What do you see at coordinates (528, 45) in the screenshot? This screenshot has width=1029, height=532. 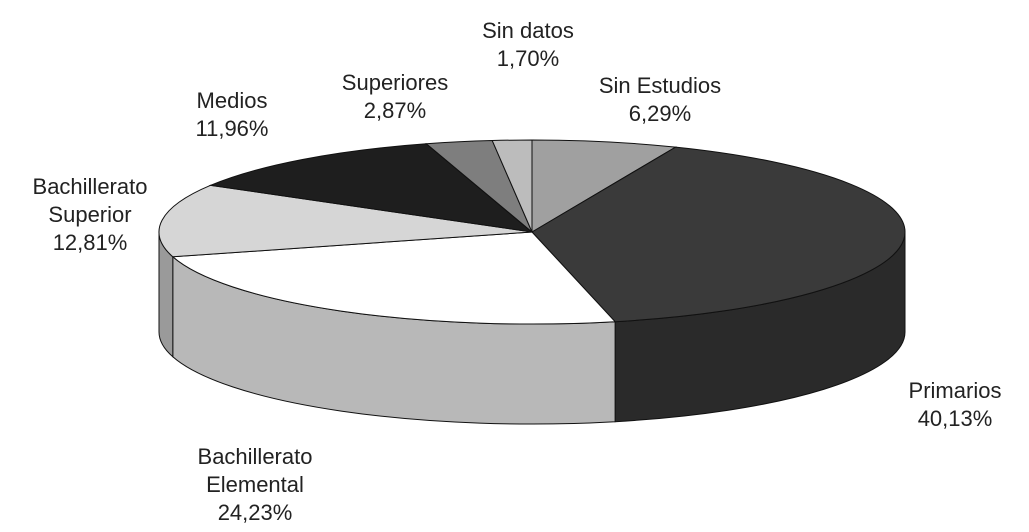 I see `slice-label: Sin datos 1,70%` at bounding box center [528, 45].